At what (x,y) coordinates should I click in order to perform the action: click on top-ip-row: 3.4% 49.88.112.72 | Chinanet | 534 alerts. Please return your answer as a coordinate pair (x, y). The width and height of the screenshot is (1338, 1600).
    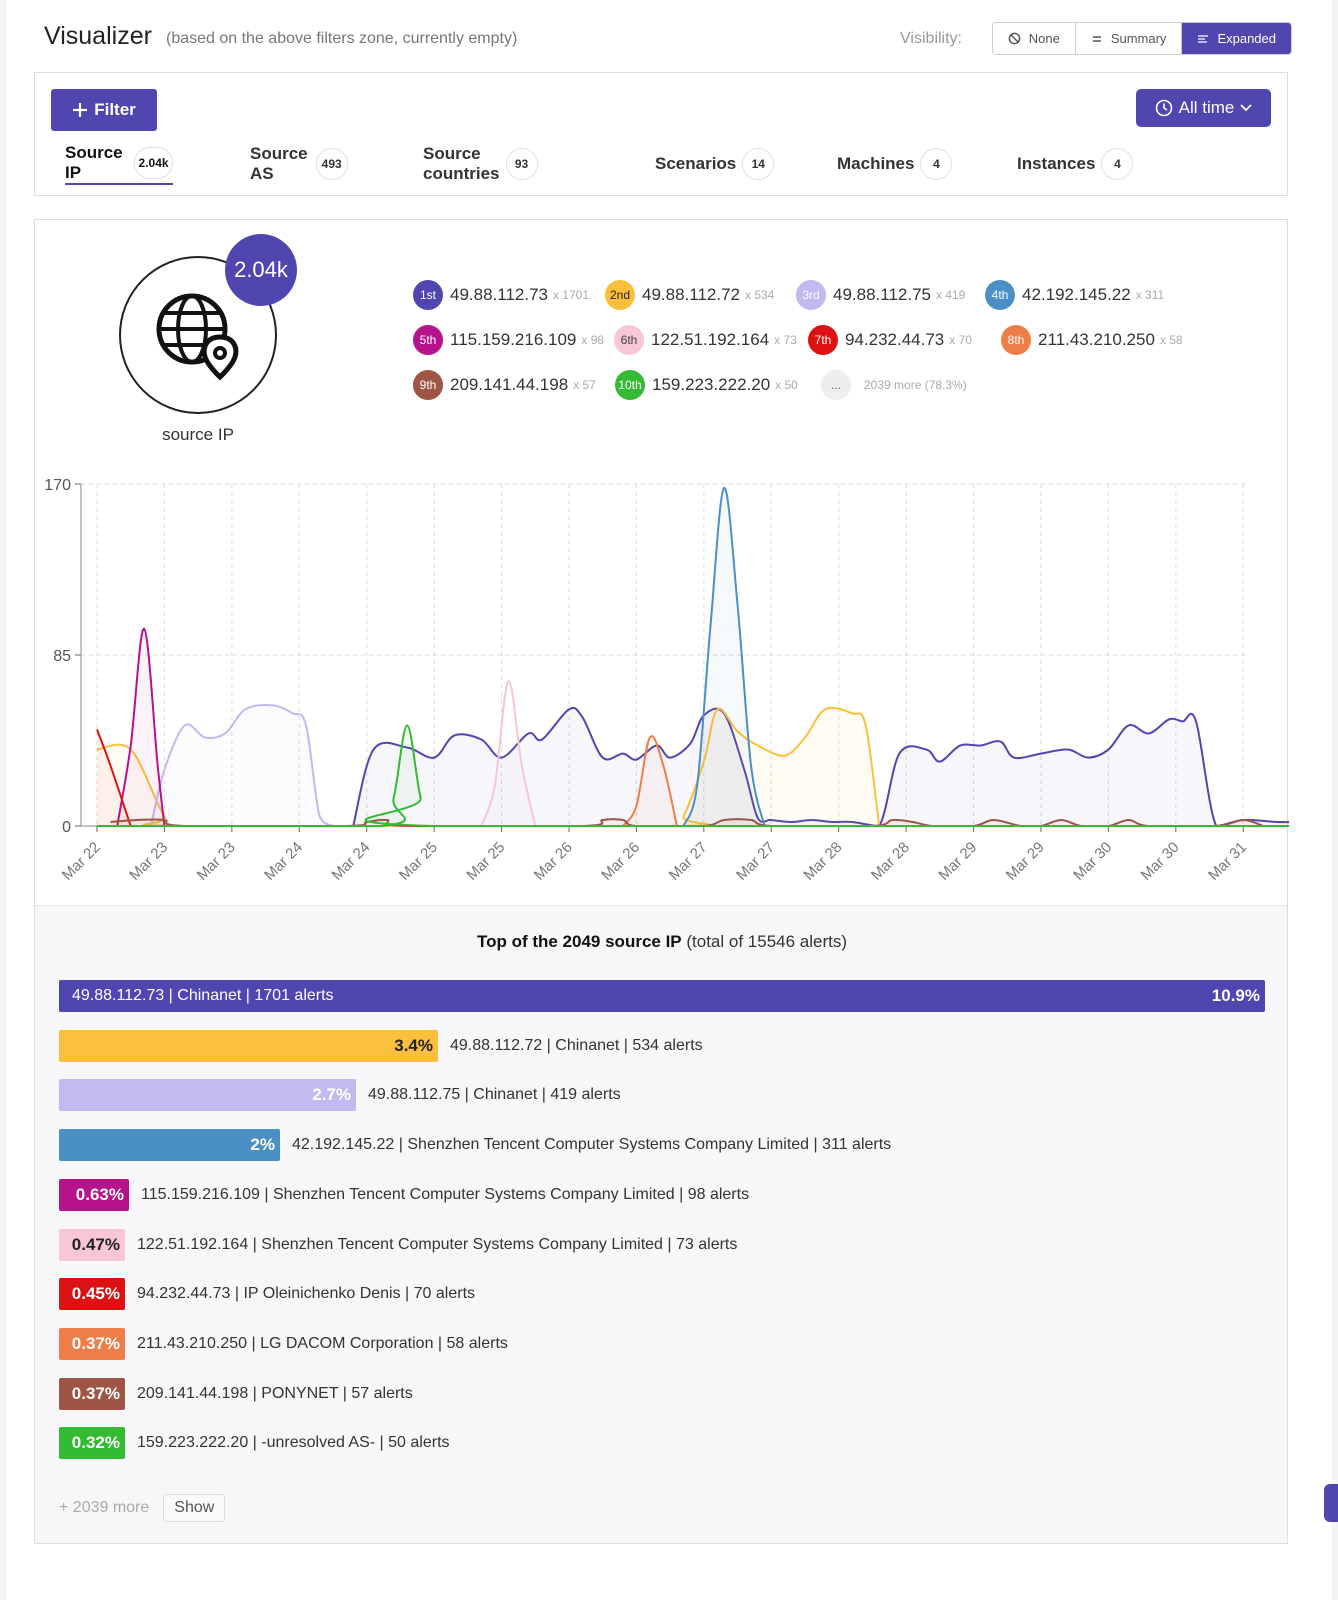
    Looking at the image, I should click on (664, 1045).